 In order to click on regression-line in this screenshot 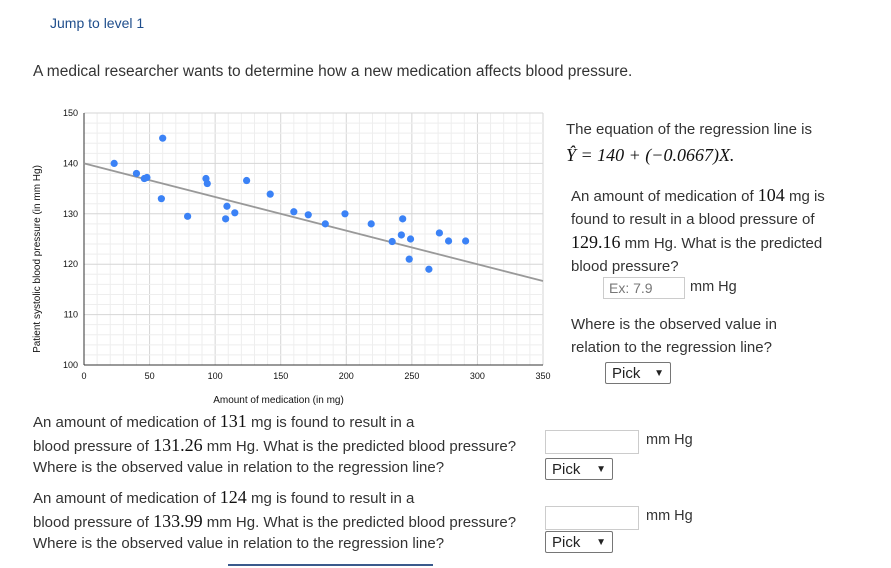, I will do `click(313, 222)`.